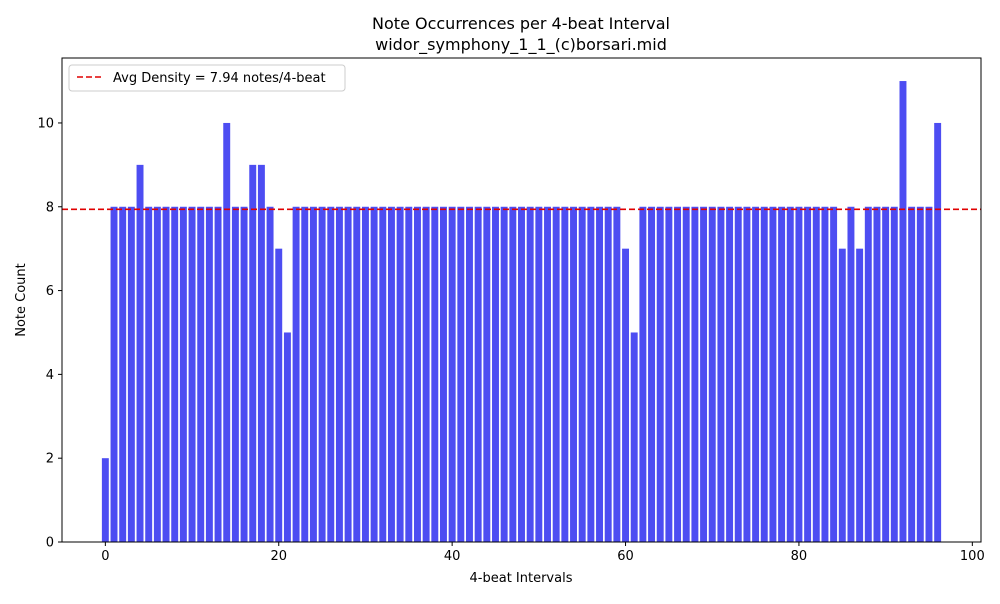 This screenshot has height=604, width=1000. What do you see at coordinates (521, 23) in the screenshot?
I see `chart-title: Note Occurrences per 4-beat Interval` at bounding box center [521, 23].